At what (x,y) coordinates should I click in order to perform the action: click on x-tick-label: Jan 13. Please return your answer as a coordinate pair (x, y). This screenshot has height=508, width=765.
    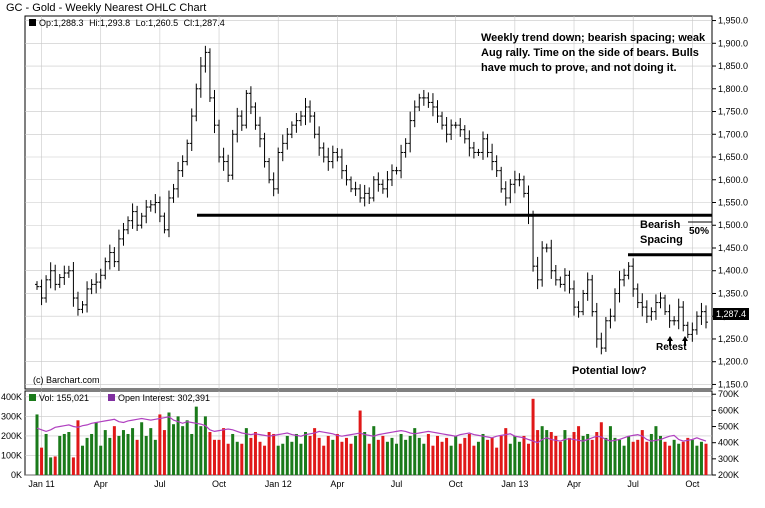
    Looking at the image, I should click on (514, 484).